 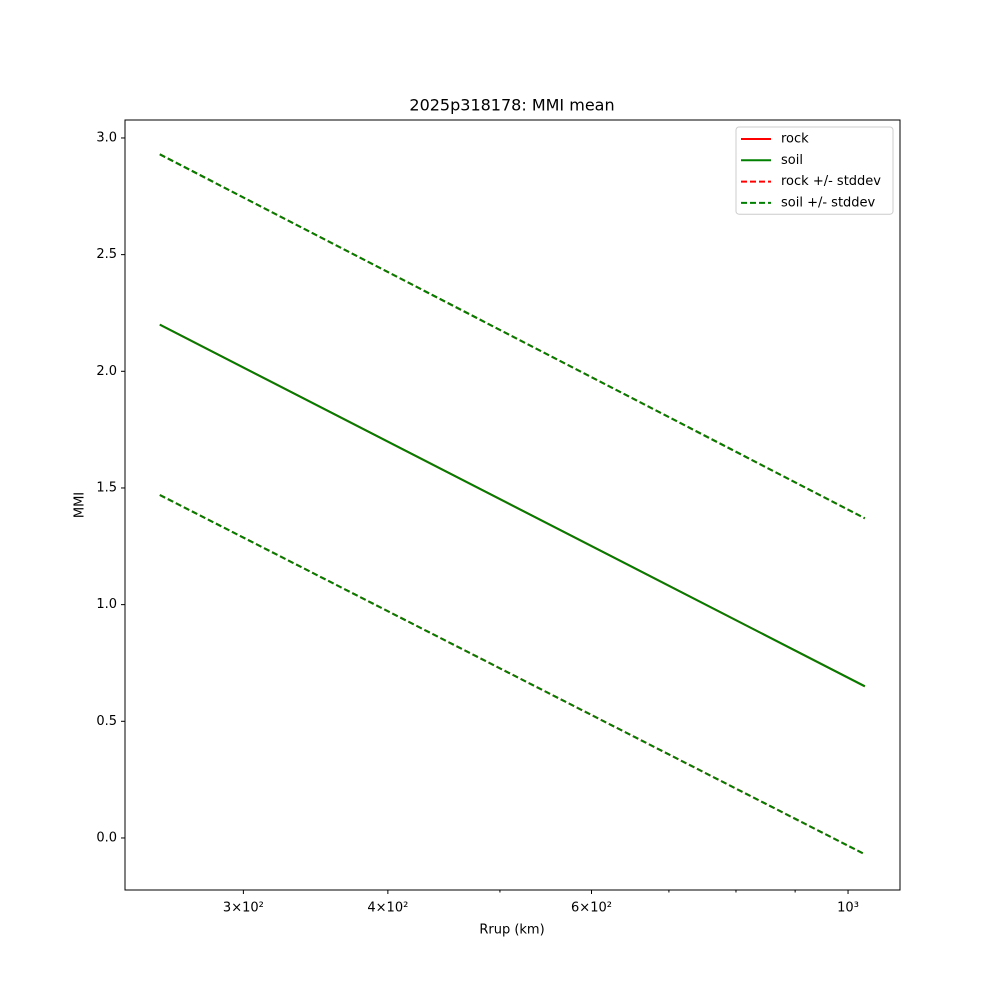 I want to click on legend-box, so click(x=814, y=170).